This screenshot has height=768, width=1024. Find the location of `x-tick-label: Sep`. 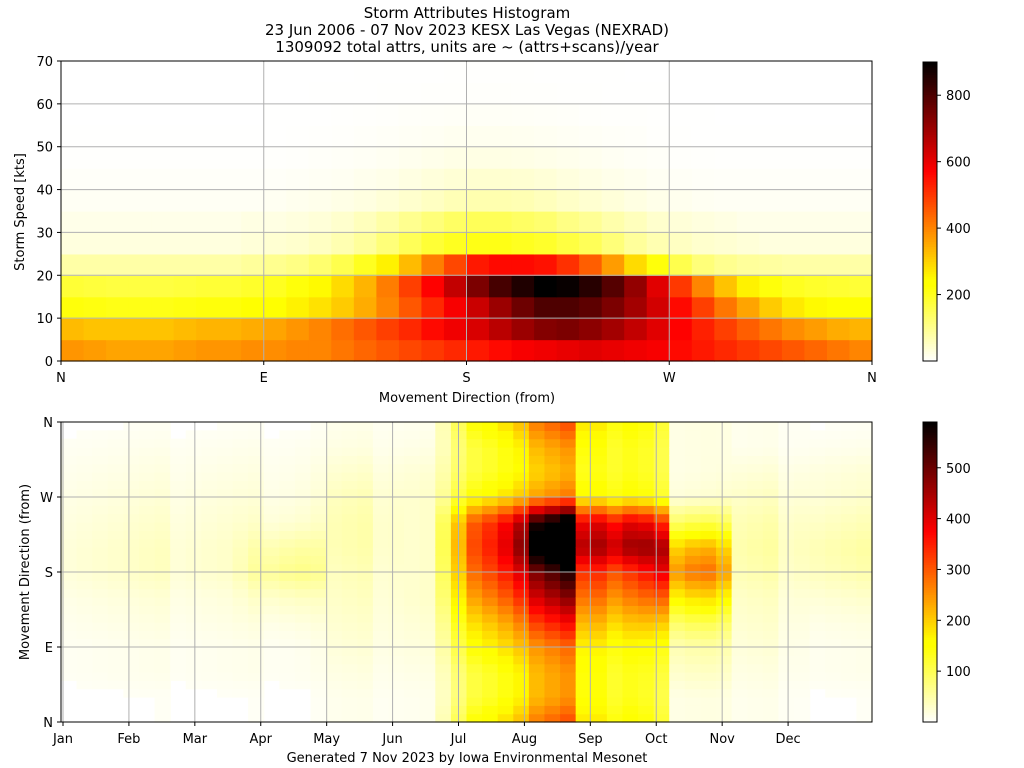

x-tick-label: Sep is located at coordinates (590, 739).